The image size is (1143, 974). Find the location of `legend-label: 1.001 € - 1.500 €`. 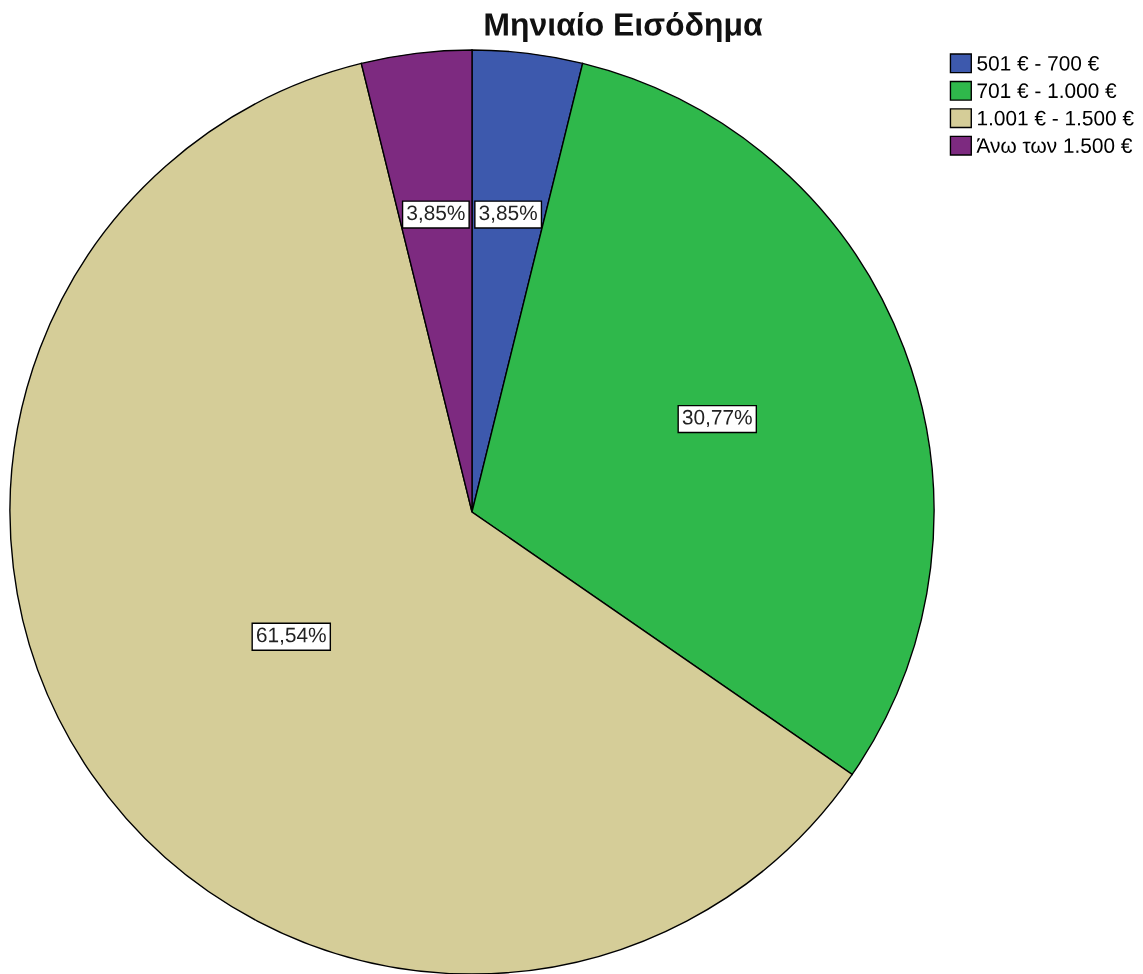

legend-label: 1.001 € - 1.500 € is located at coordinates (1056, 118).